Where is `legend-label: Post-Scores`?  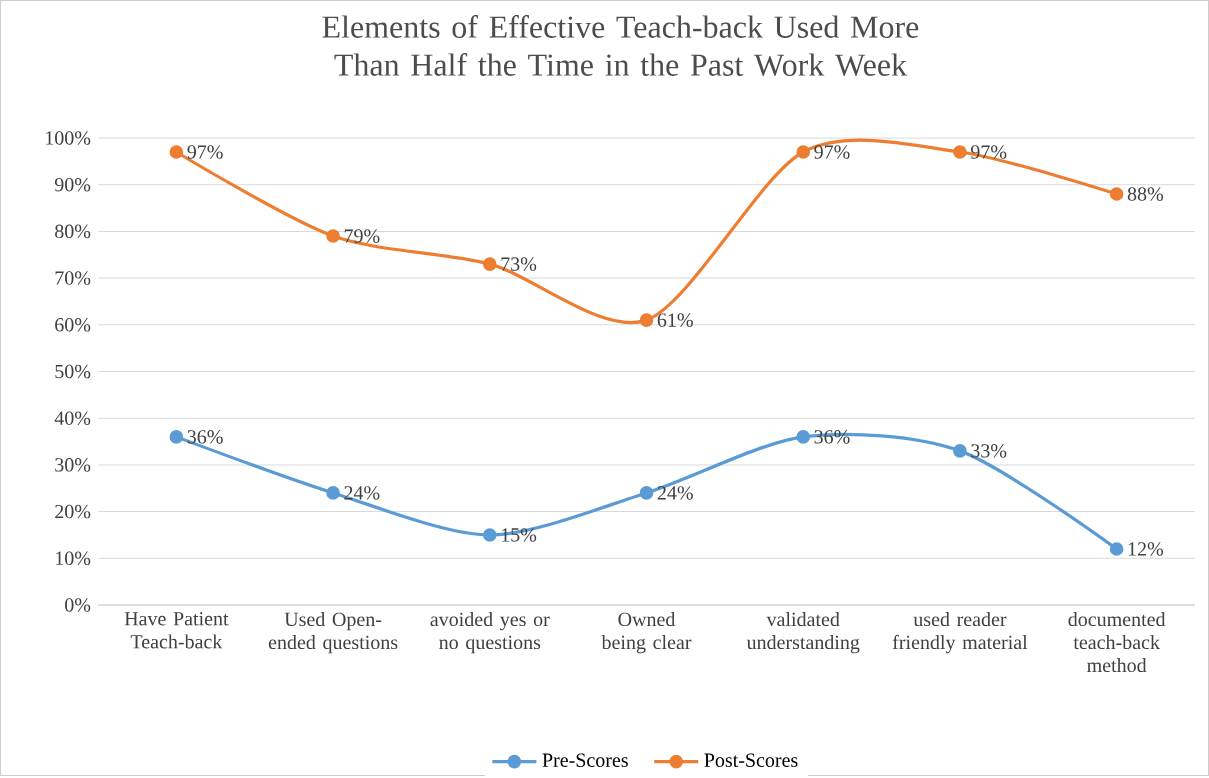 legend-label: Post-Scores is located at coordinates (751, 760).